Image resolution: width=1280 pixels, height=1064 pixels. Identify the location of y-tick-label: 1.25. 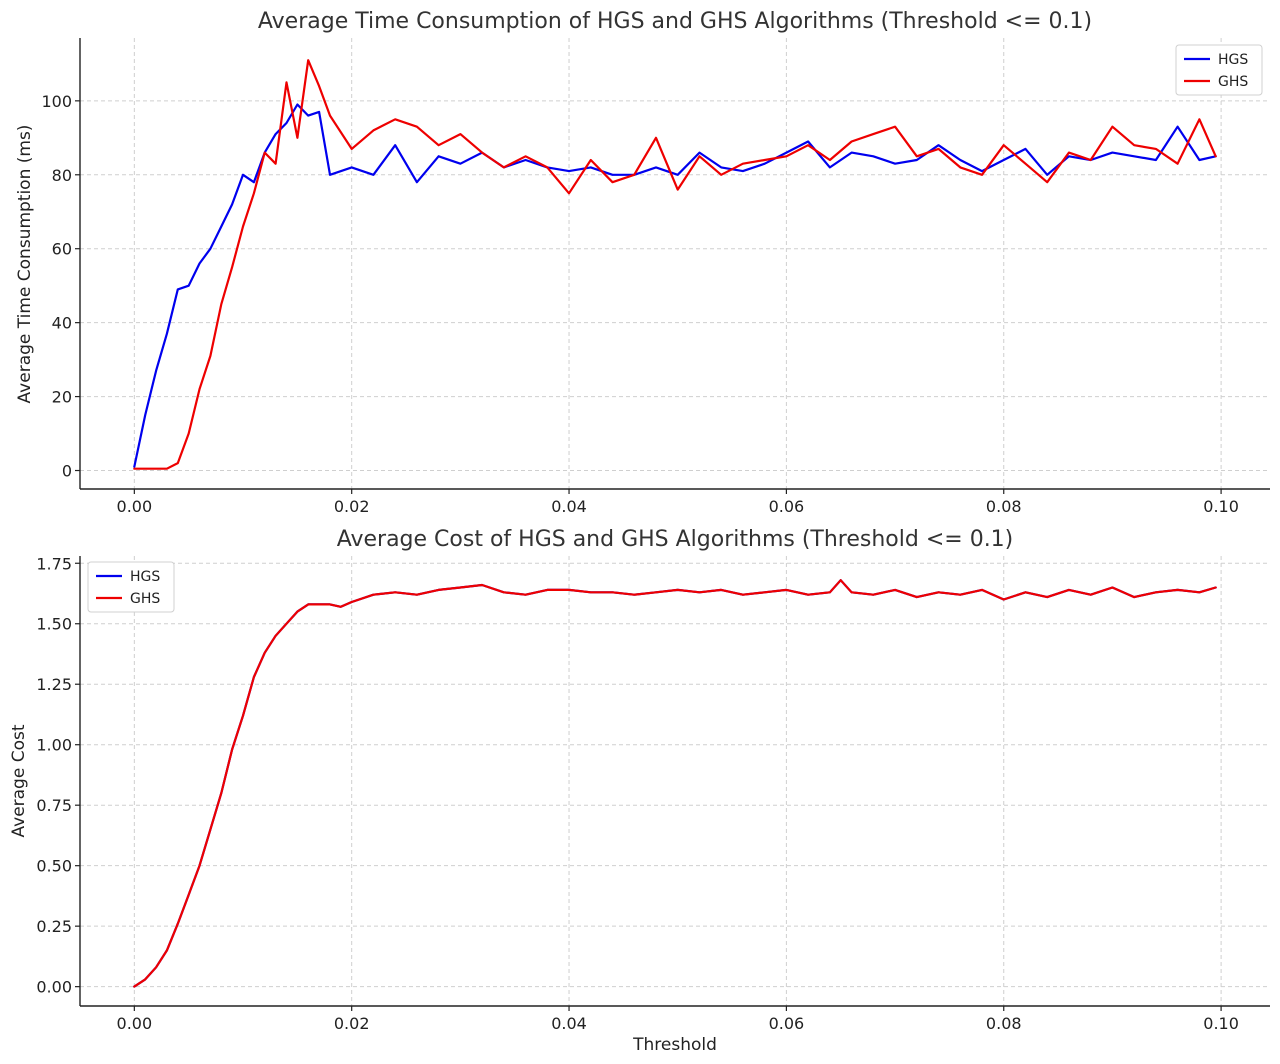
(54, 684).